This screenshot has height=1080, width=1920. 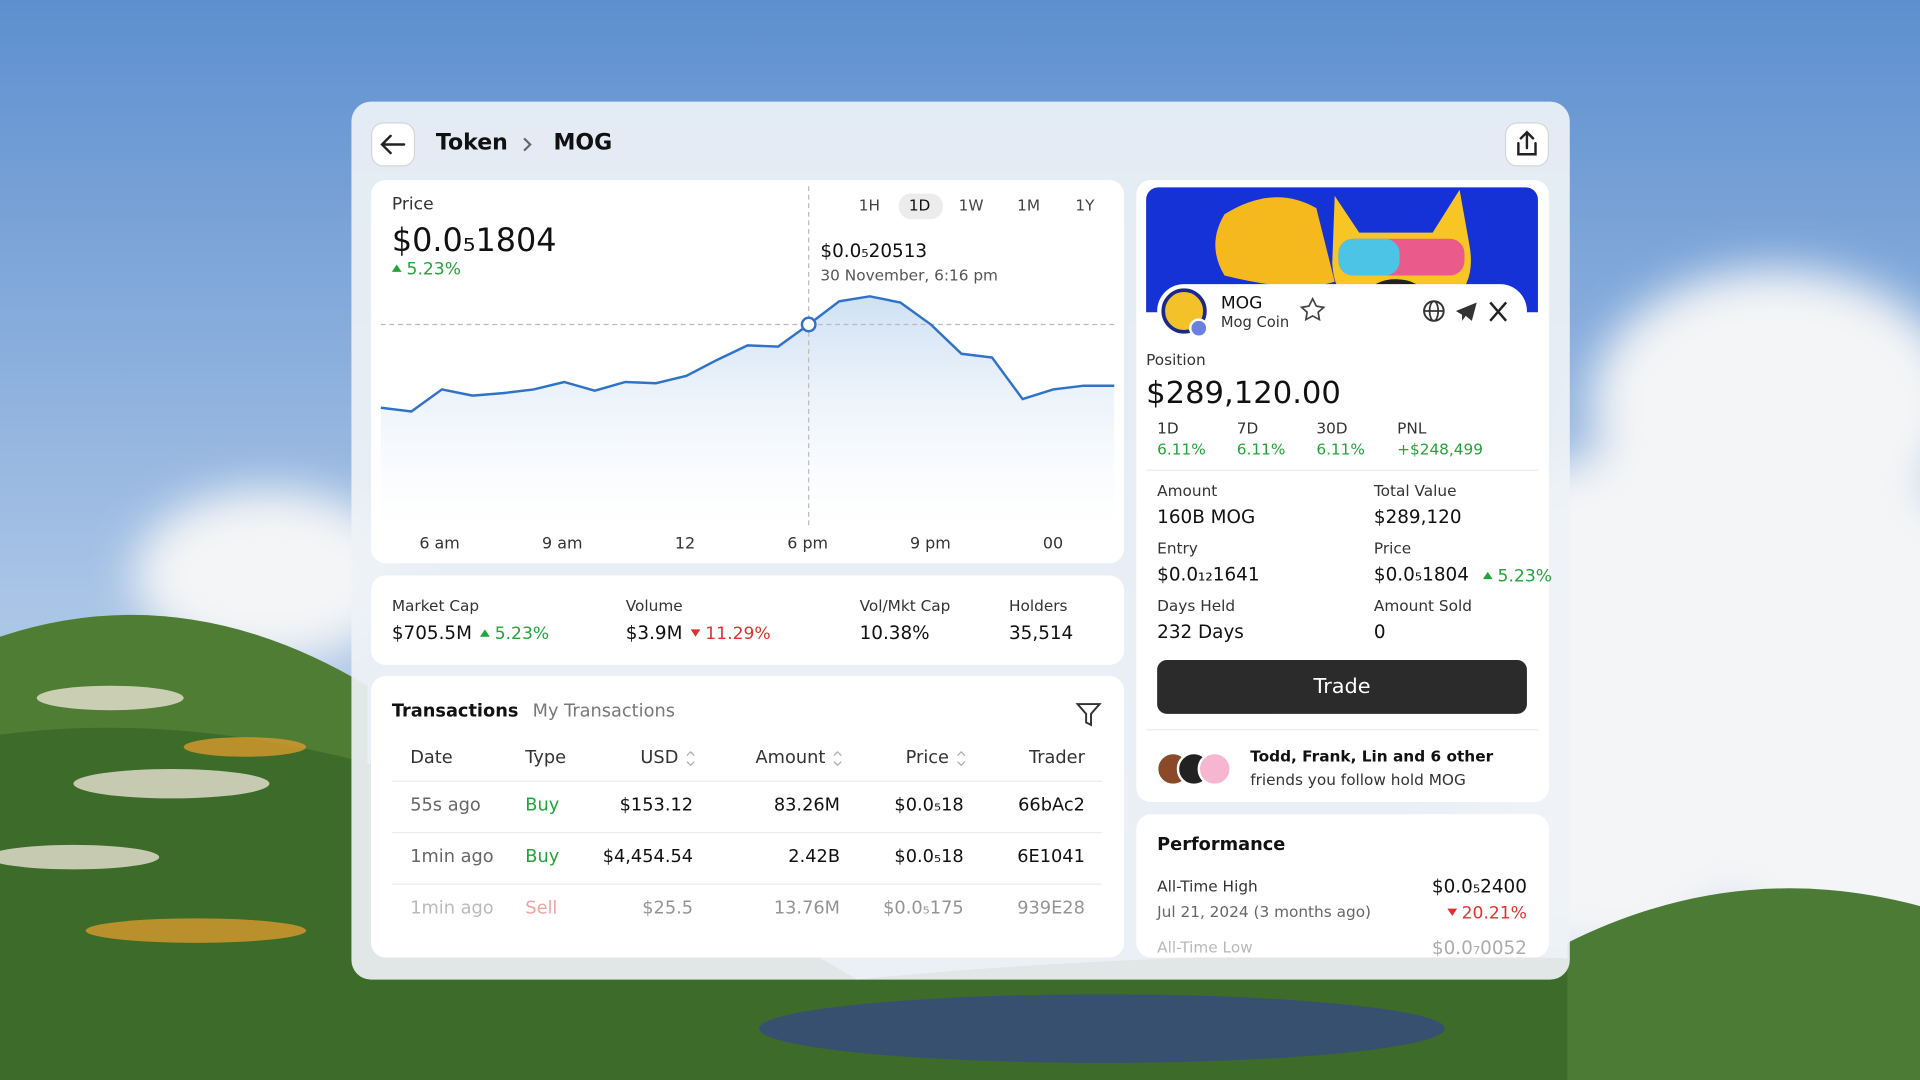 What do you see at coordinates (431, 633) in the screenshot?
I see `stat-value: $705.5M` at bounding box center [431, 633].